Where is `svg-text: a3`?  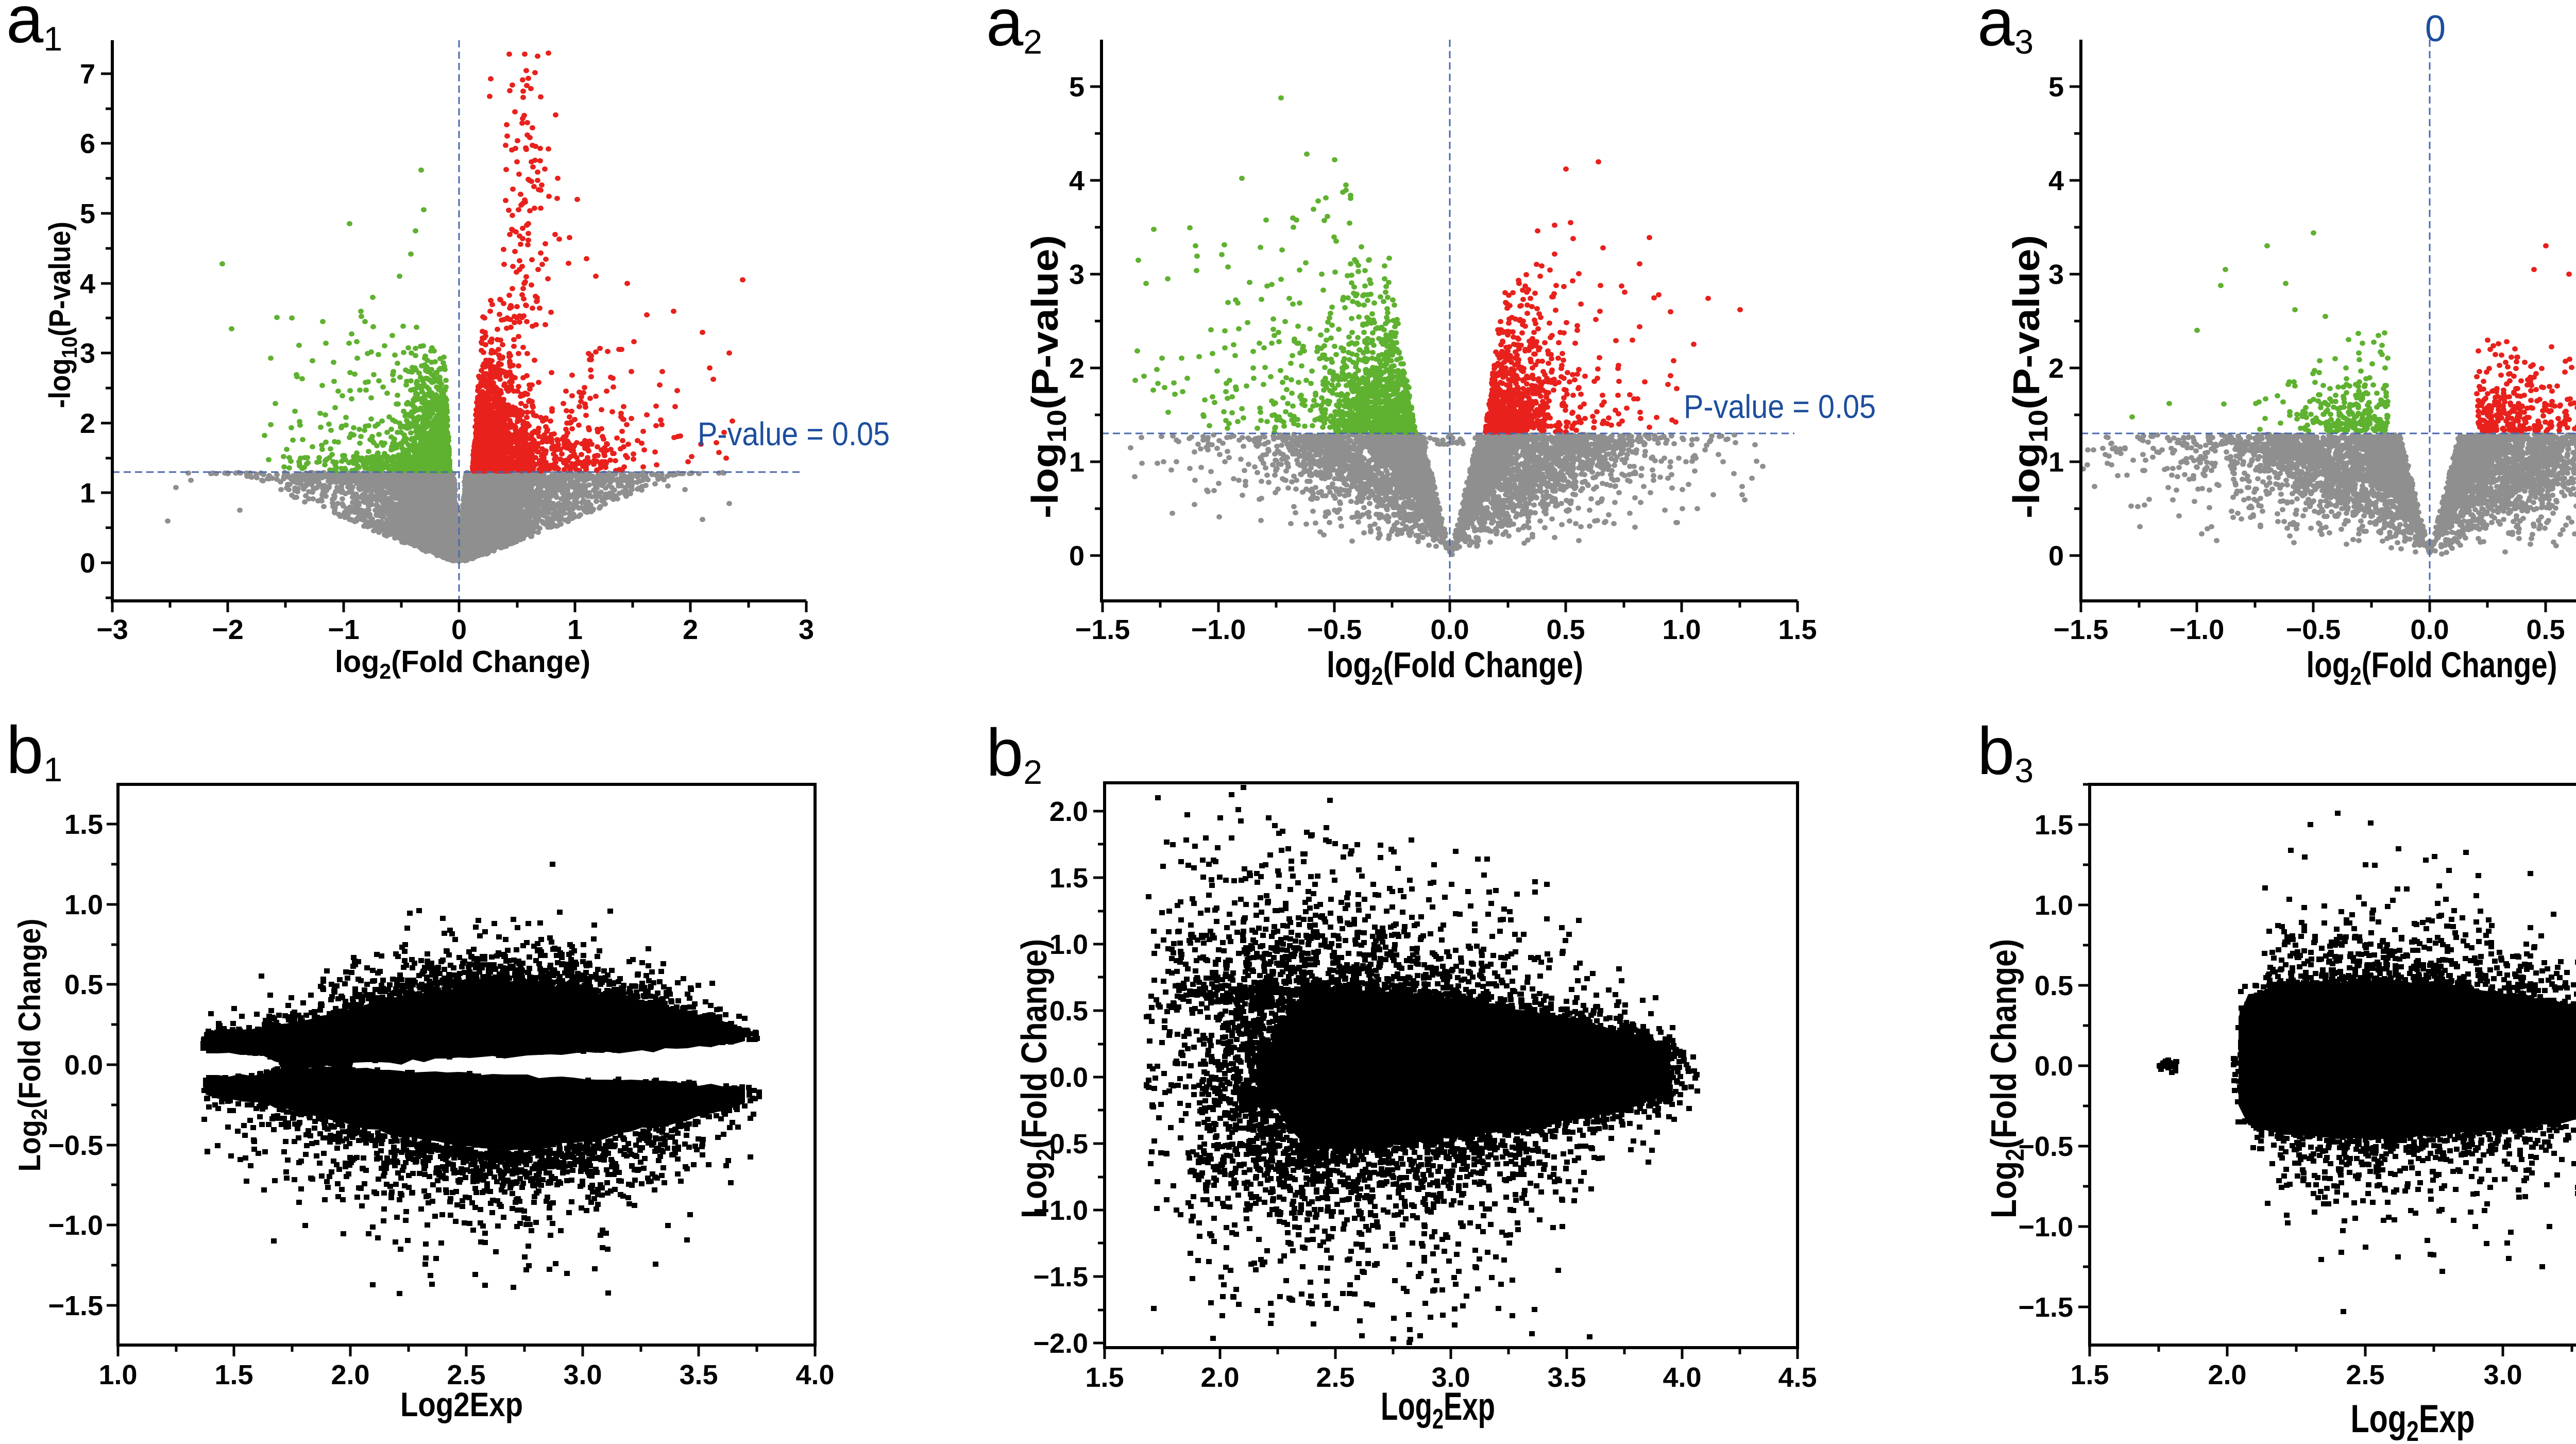 svg-text: a3 is located at coordinates (2005, 30).